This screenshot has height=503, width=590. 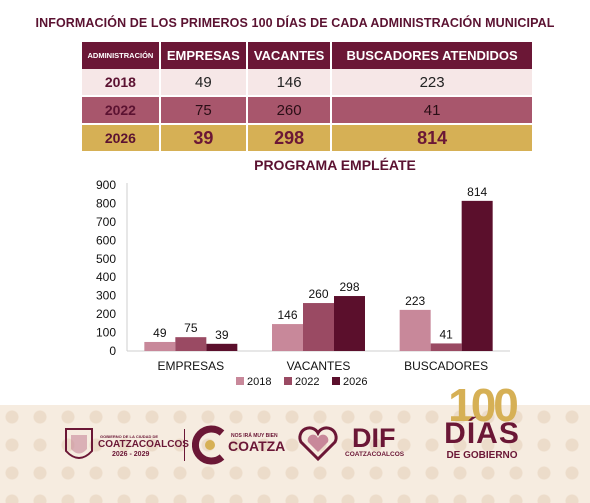 What do you see at coordinates (432, 139) in the screenshot?
I see `cell-buscadores: 814` at bounding box center [432, 139].